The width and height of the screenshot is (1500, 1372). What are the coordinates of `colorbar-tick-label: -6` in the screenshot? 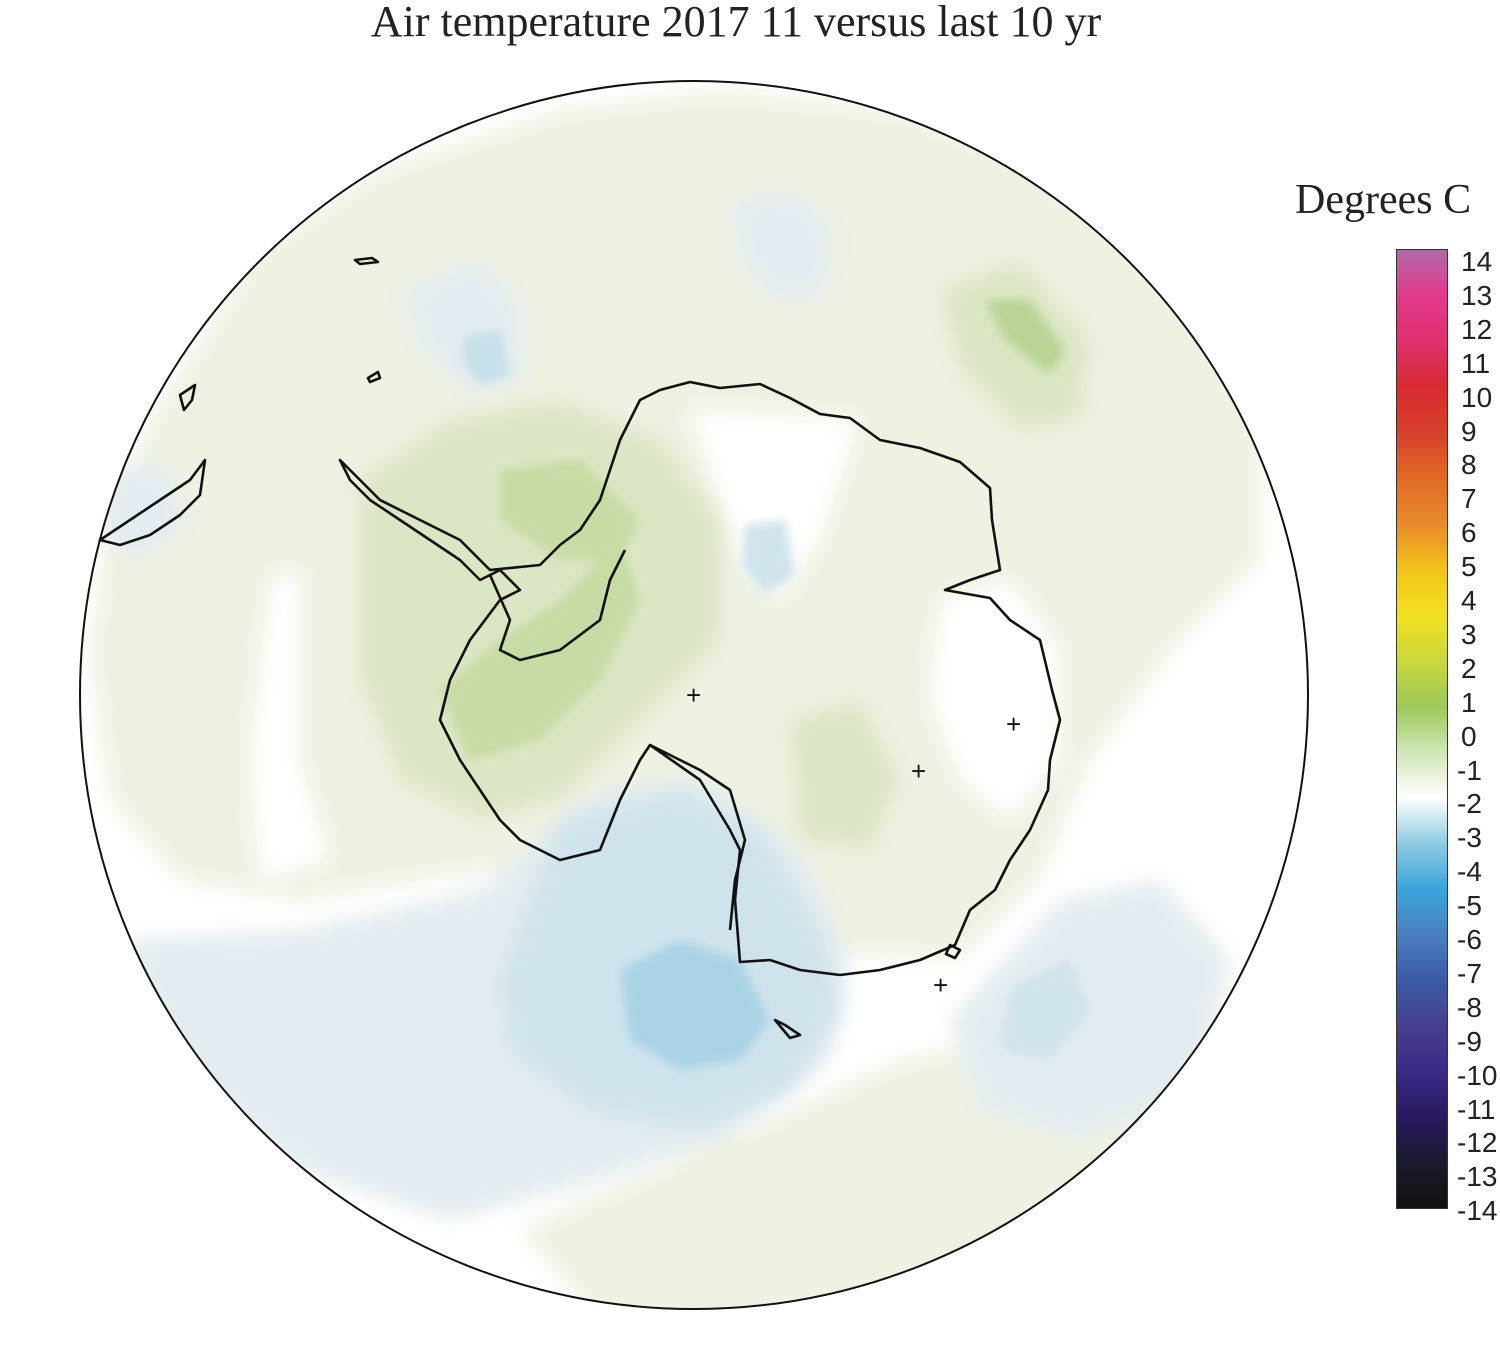 It's located at (1469, 939).